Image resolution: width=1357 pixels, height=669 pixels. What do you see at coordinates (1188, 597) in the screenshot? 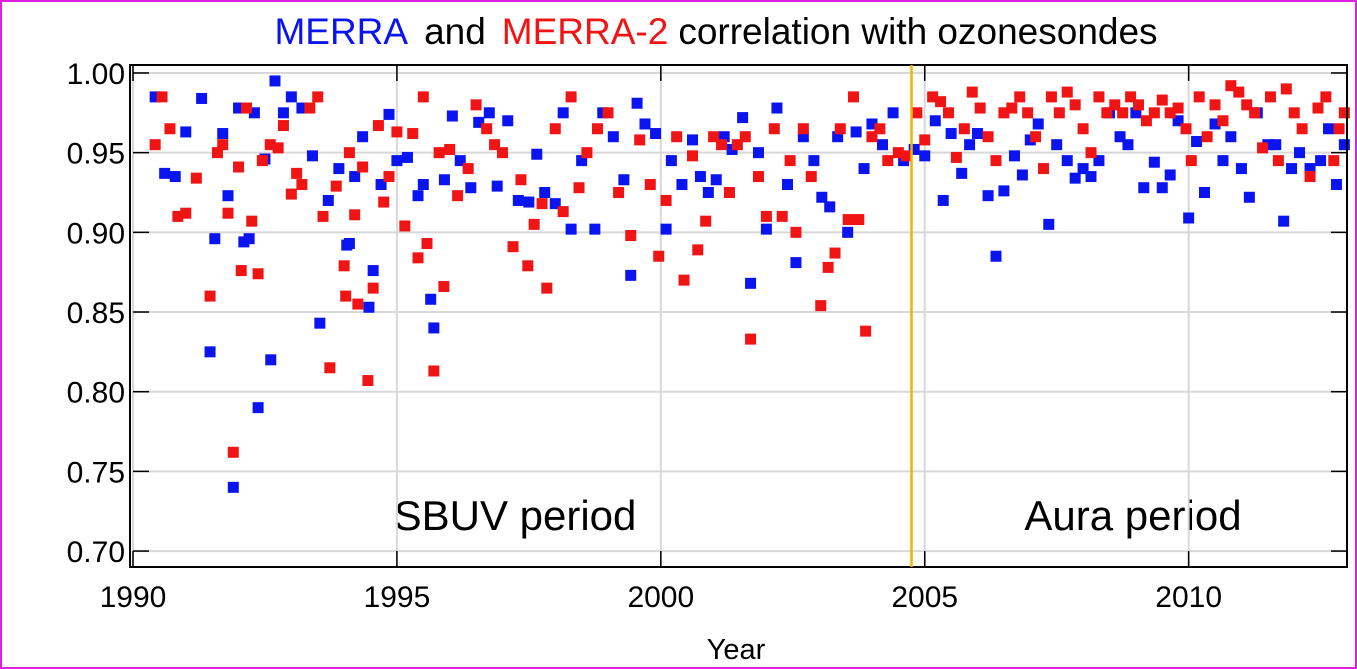
I see `x-tick-label: 2010` at bounding box center [1188, 597].